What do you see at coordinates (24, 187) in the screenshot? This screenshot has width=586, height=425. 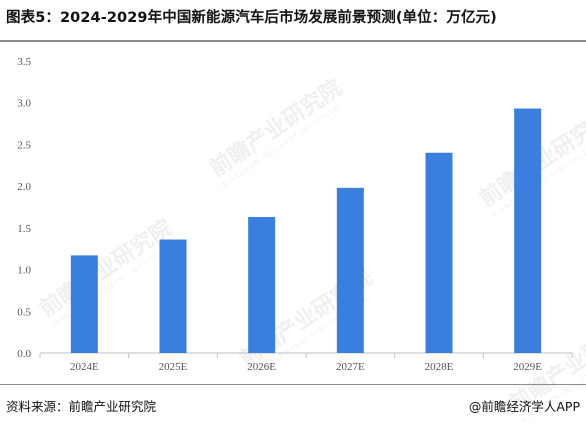 I see `y-tick-label: 2.0` at bounding box center [24, 187].